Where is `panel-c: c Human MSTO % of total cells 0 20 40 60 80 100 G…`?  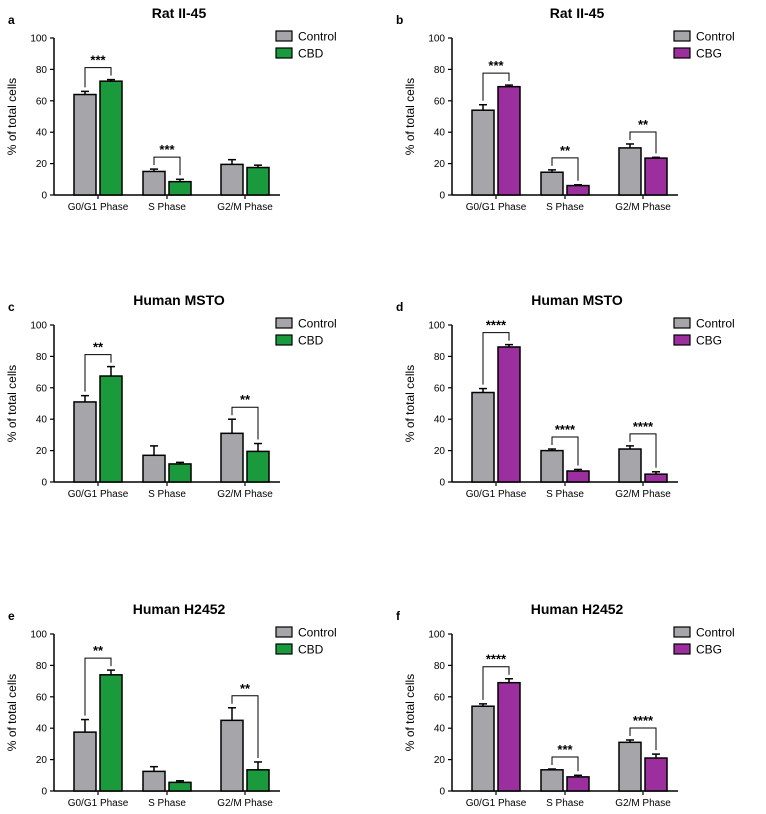
panel-c: c Human MSTO % of total cells 0 20 40 60 80 100 G… is located at coordinates (171, 396).